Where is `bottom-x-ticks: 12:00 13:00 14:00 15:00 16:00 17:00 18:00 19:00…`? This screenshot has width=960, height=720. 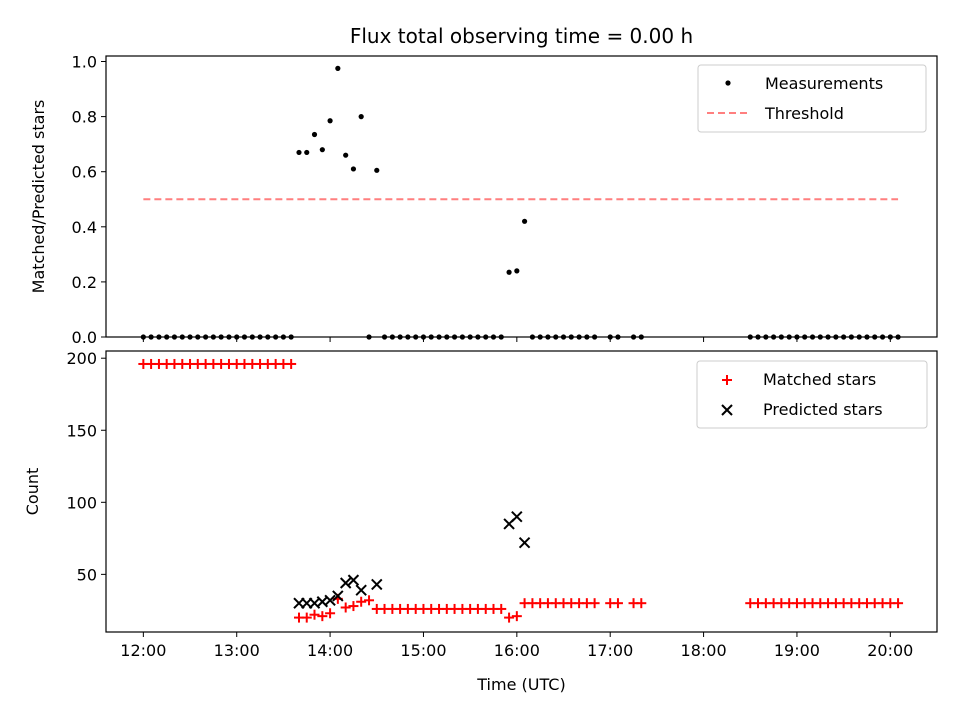
bottom-x-ticks: 12:00 13:00 14:00 15:00 16:00 17:00 18:00 19:00… is located at coordinates (516, 646).